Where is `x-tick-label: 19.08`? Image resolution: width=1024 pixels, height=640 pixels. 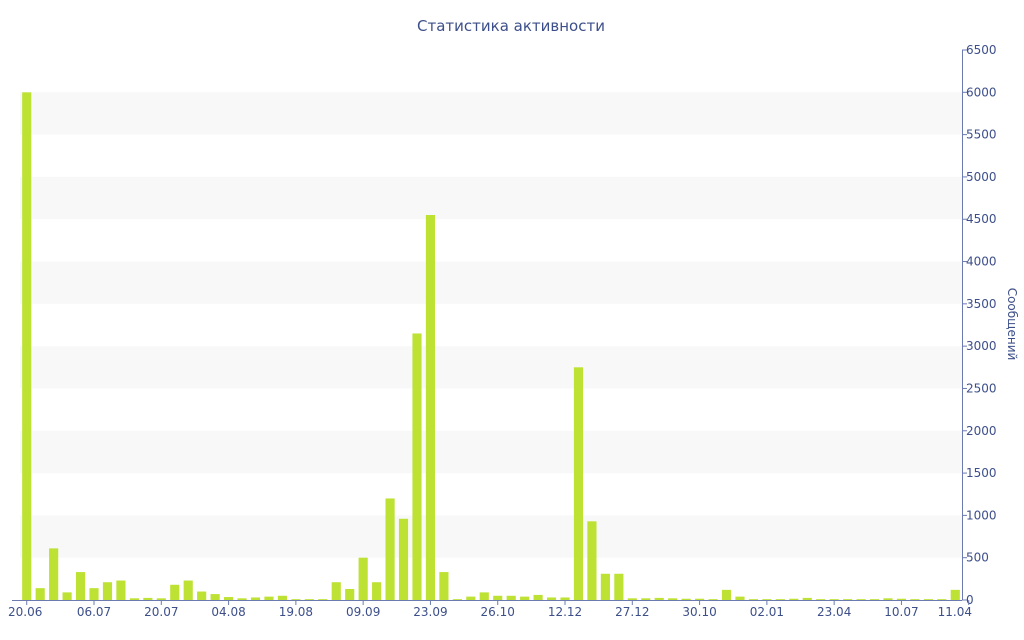 x-tick-label: 19.08 is located at coordinates (296, 612).